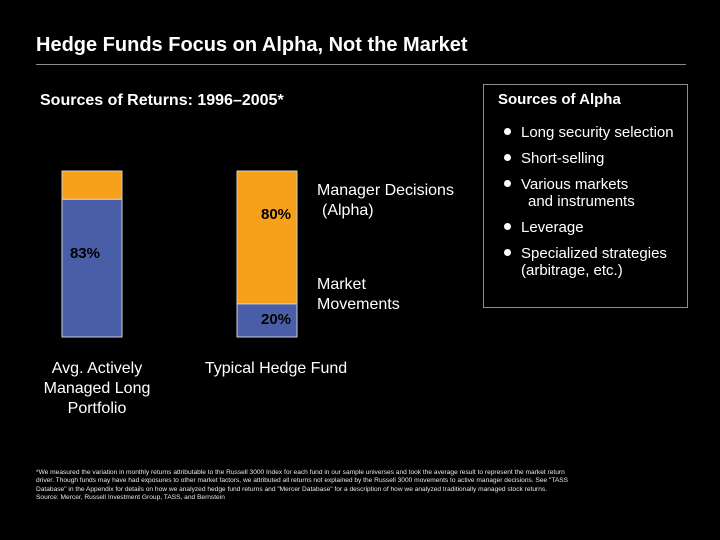 The height and width of the screenshot is (540, 720). What do you see at coordinates (162, 100) in the screenshot?
I see `chart-title: Sources of Returns: 1996–2005*` at bounding box center [162, 100].